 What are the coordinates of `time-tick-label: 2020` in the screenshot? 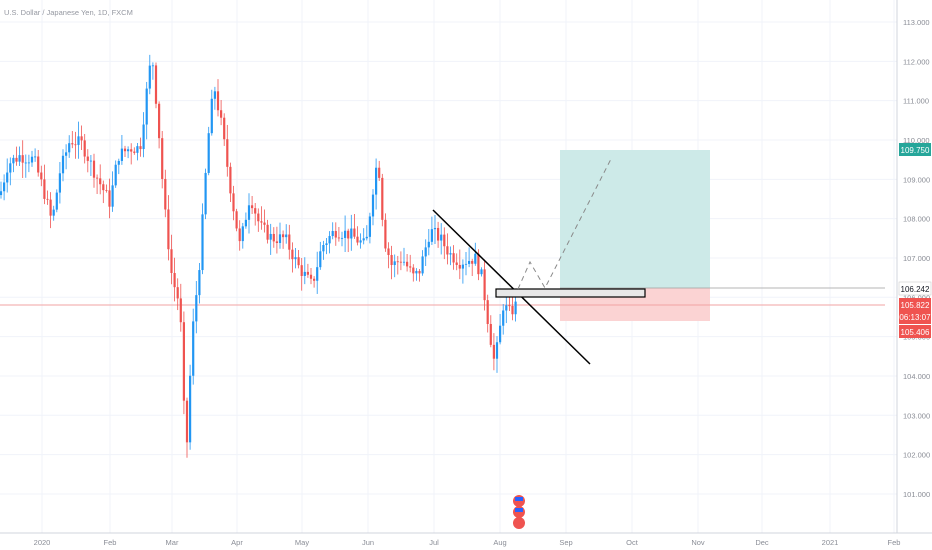 It's located at (42, 542).